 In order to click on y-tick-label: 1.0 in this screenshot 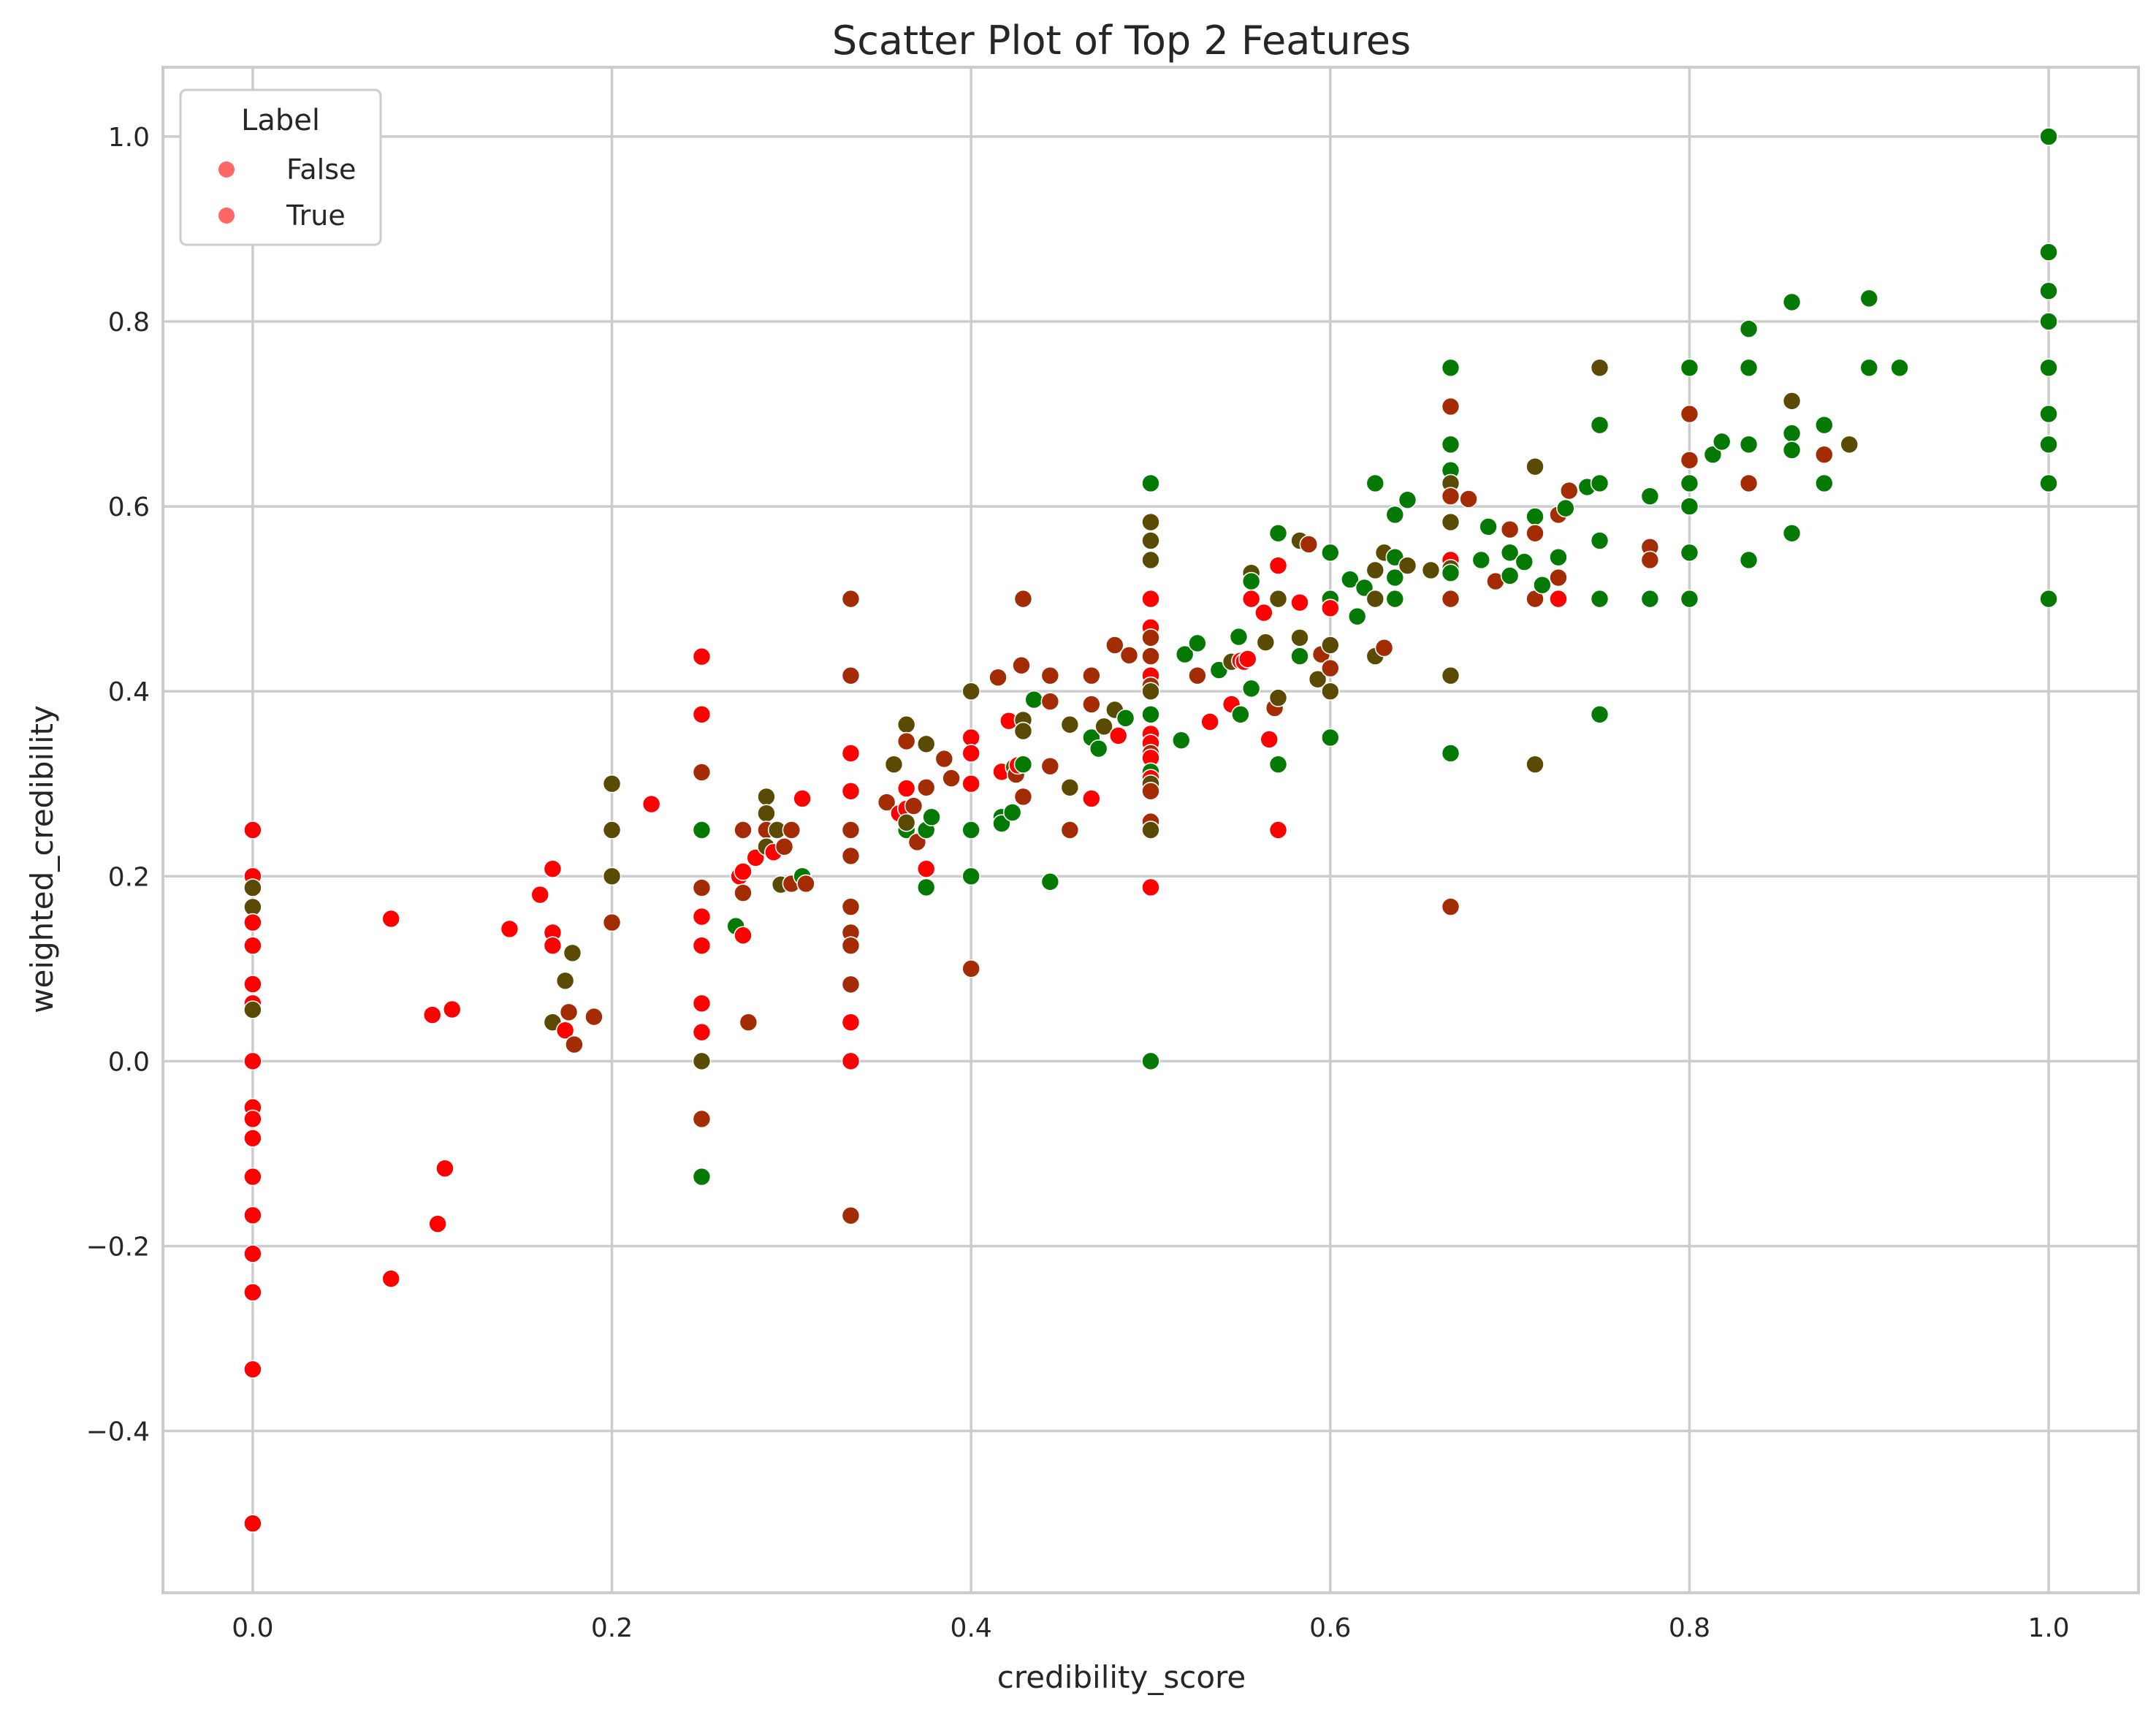, I will do `click(129, 138)`.